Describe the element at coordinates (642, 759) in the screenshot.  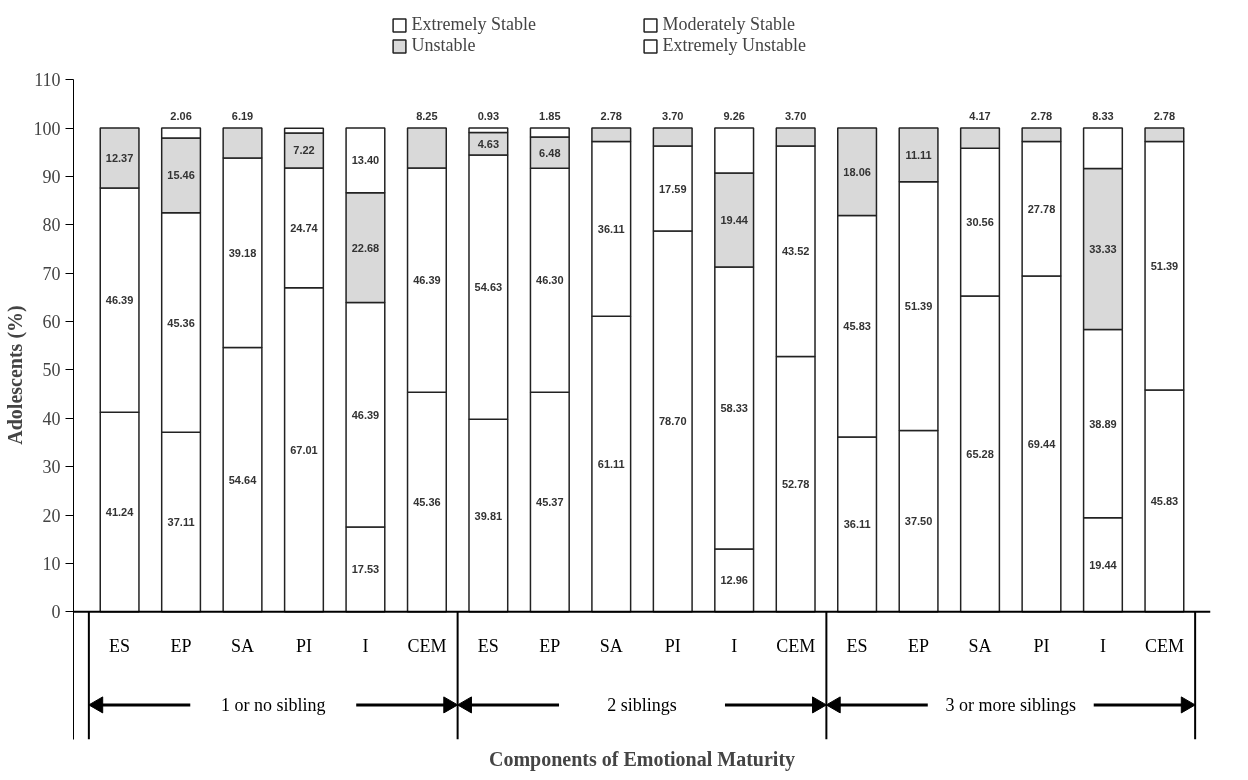
I see `x-axis-title: Components of Emotional Maturity` at that location.